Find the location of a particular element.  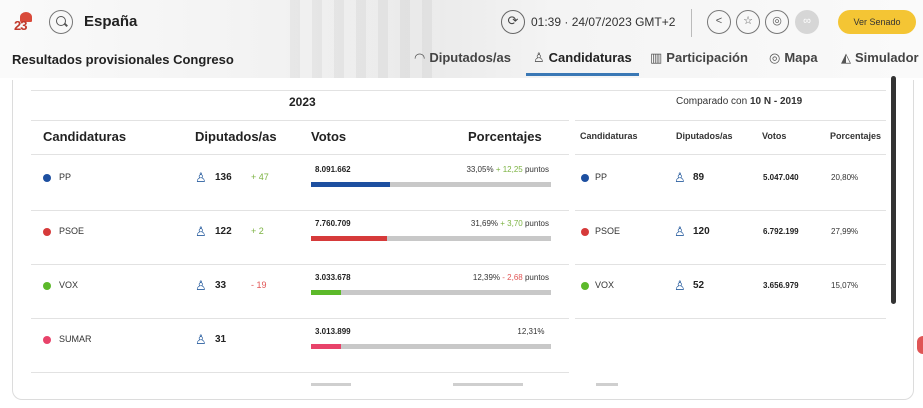

vote-percentage: 12,39% - 2,68 puntos is located at coordinates (510, 277).